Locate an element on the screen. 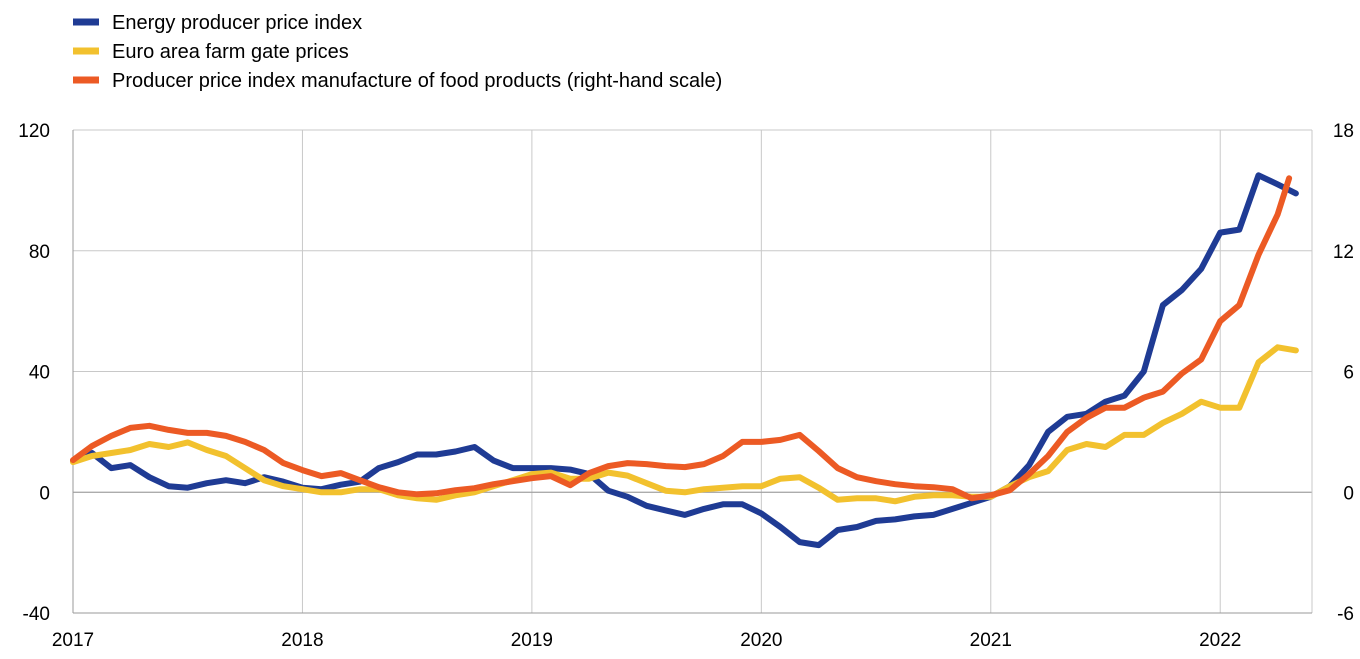 This screenshot has height=659, width=1360. y-right-tick-label: 6 is located at coordinates (1348, 373).